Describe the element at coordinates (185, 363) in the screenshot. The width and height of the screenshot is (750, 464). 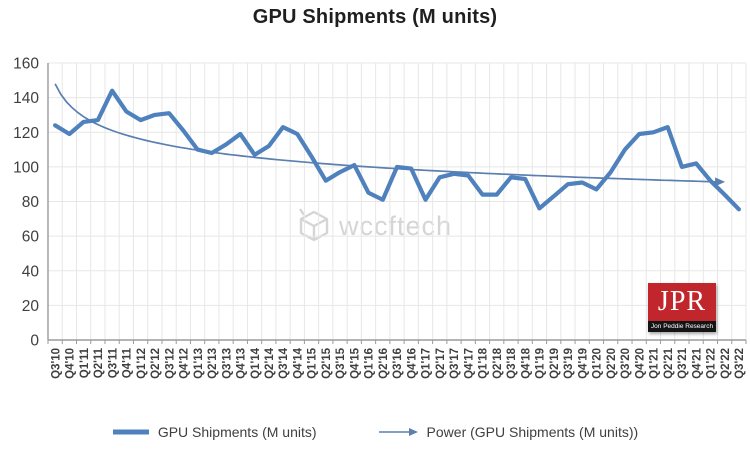
I see `x-tick-label: Q4'12` at that location.